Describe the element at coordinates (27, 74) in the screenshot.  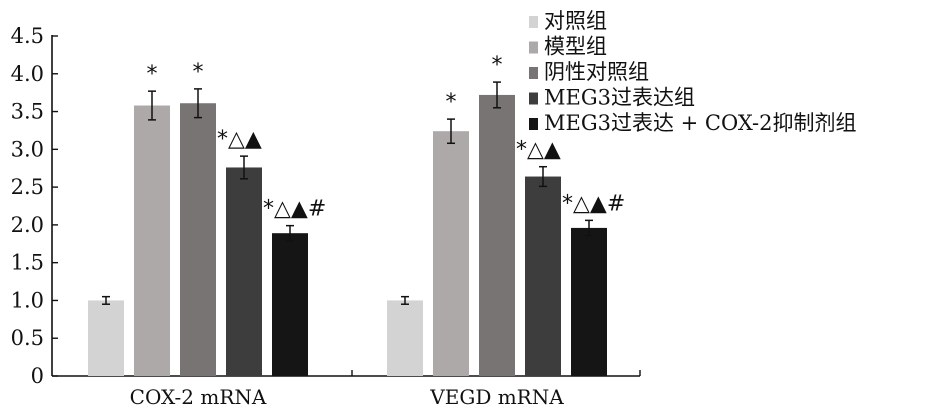
I see `y-tick-label: 4.0` at that location.